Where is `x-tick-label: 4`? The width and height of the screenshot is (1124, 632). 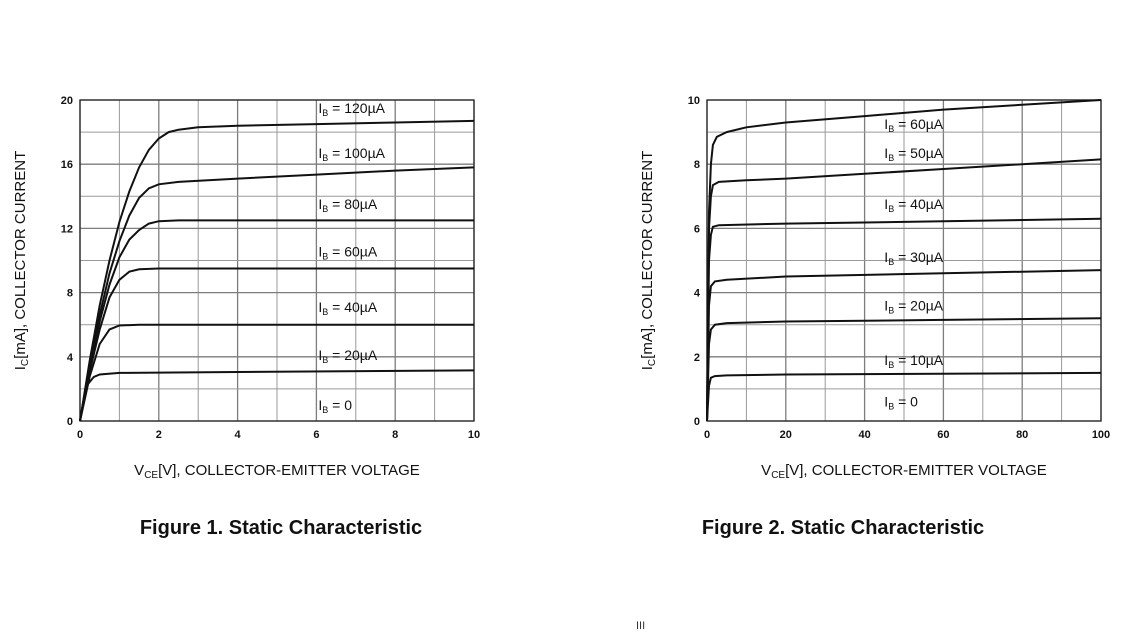
x-tick-label: 4 is located at coordinates (238, 435).